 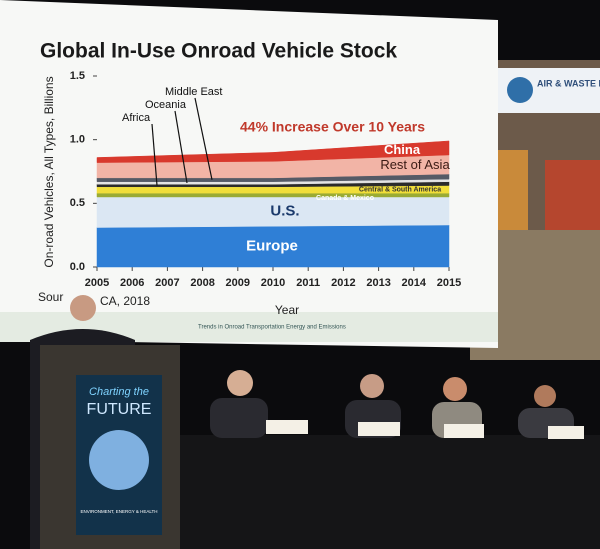 What do you see at coordinates (136, 118) in the screenshot?
I see `area-label: Africa` at bounding box center [136, 118].